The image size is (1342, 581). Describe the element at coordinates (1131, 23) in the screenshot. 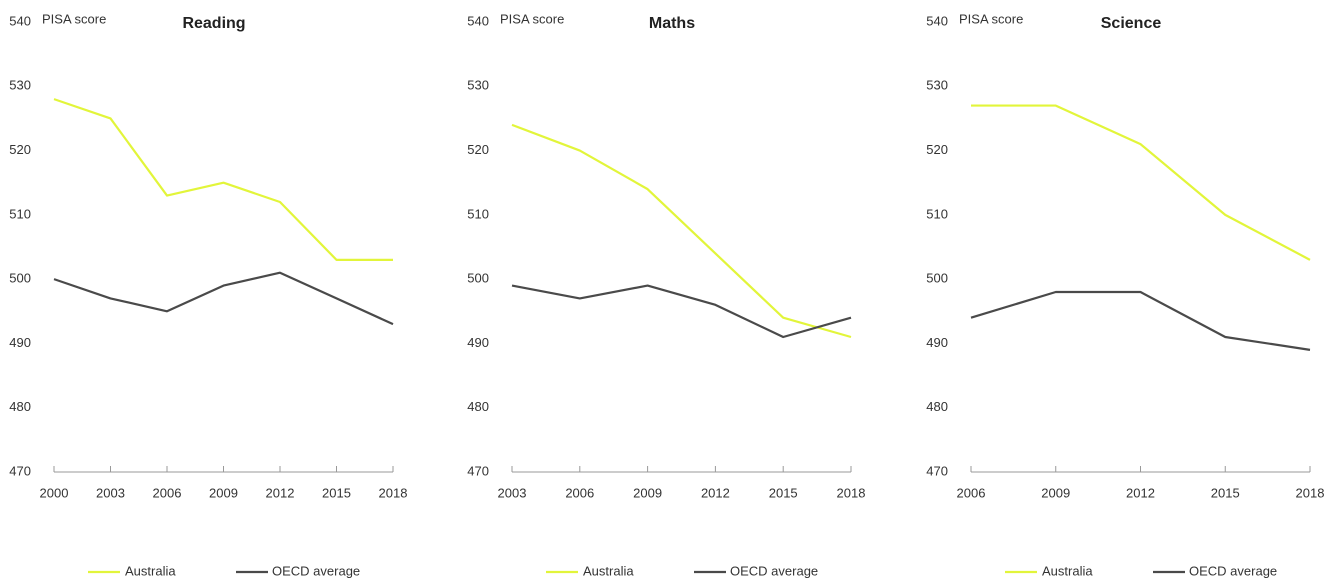

I see `chart-title: Science` at that location.